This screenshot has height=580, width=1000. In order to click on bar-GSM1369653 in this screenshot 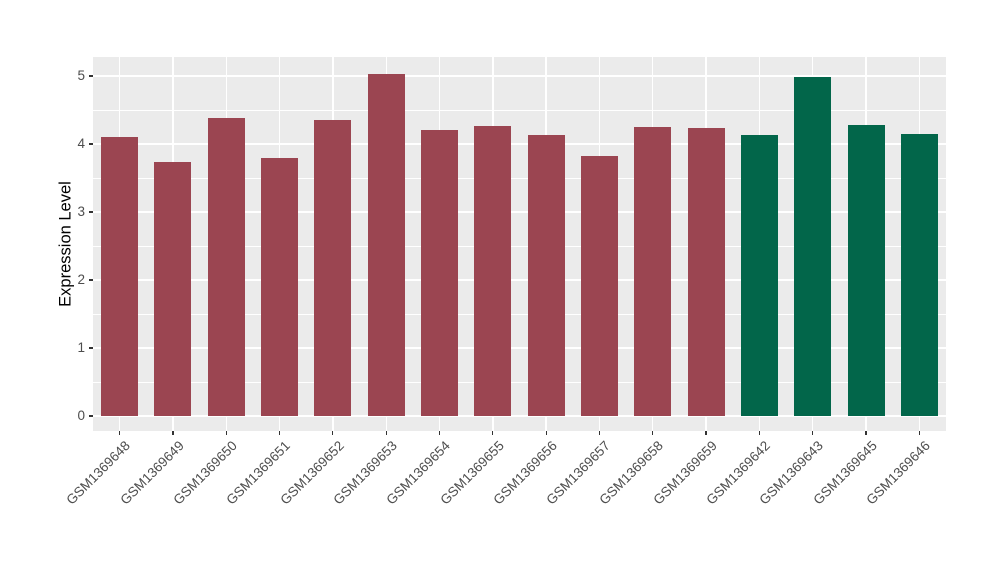, I will do `click(386, 245)`.